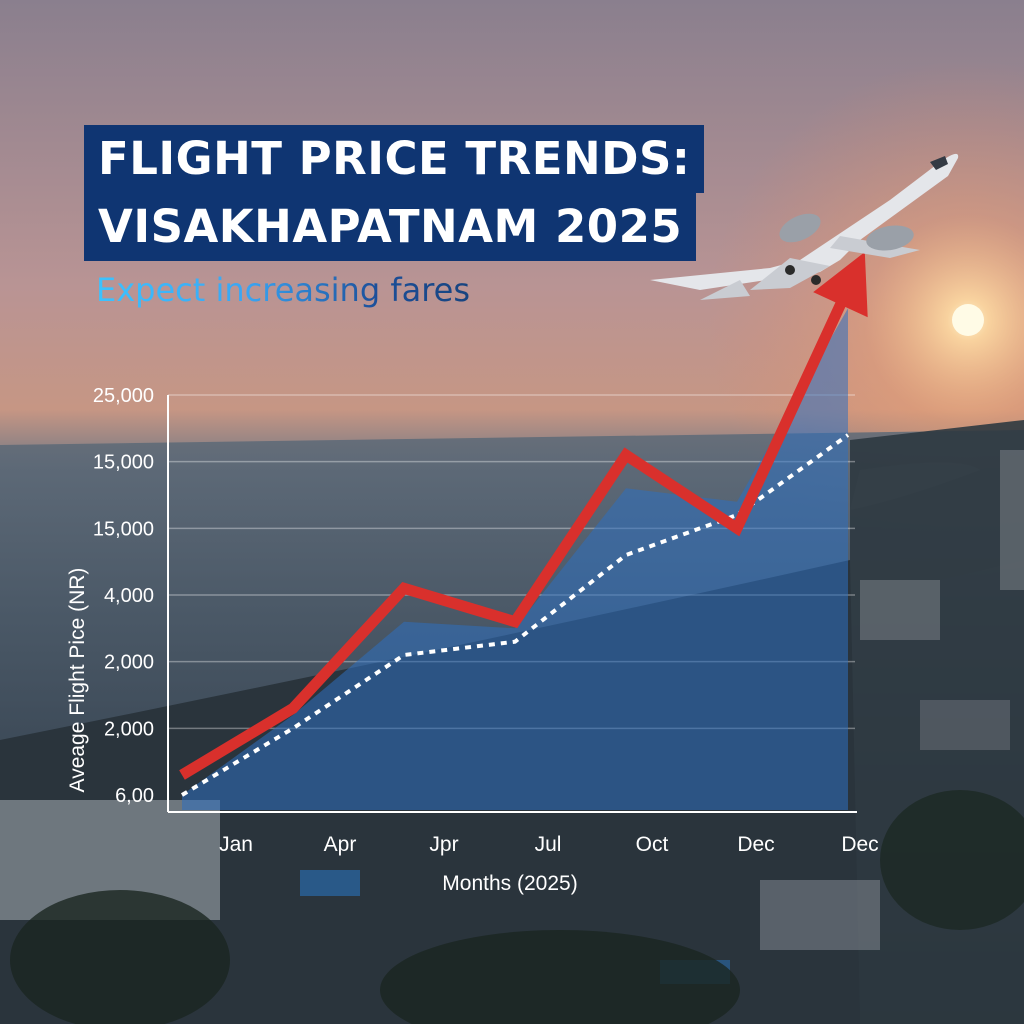  What do you see at coordinates (390, 227) in the screenshot?
I see `title-line-2: VISAKHAPATNAM 2025` at bounding box center [390, 227].